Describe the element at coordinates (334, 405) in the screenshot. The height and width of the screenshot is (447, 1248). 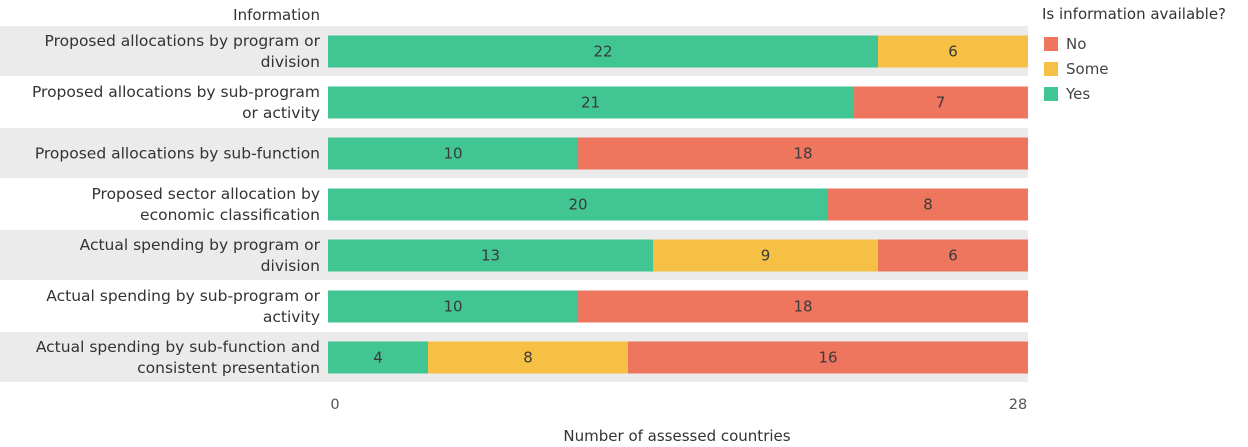
I see `x-tick-label: 0` at that location.